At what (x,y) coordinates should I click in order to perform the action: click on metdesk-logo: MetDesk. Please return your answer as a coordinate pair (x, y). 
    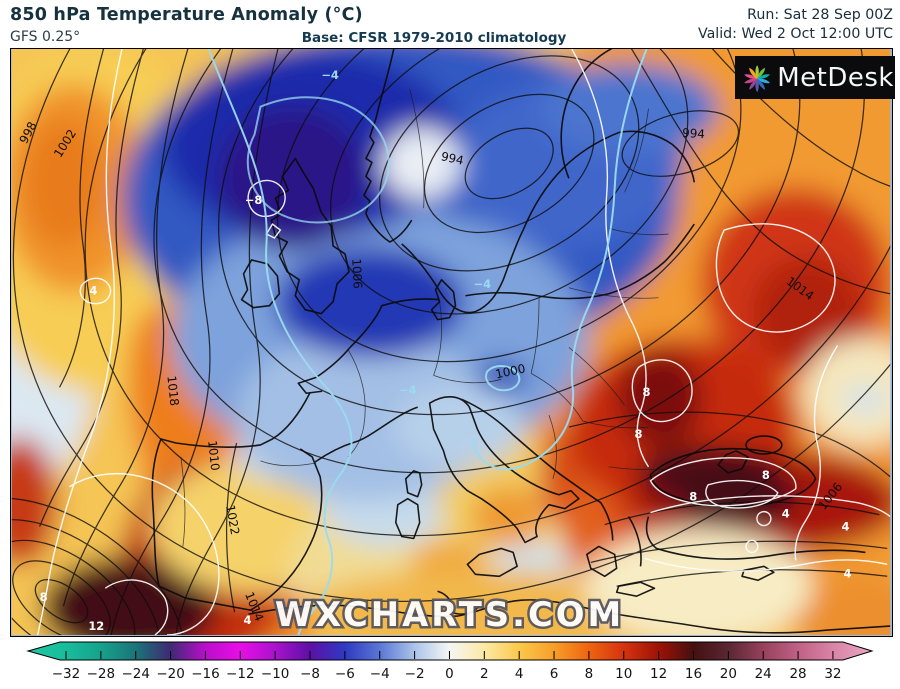
    Looking at the image, I should click on (815, 77).